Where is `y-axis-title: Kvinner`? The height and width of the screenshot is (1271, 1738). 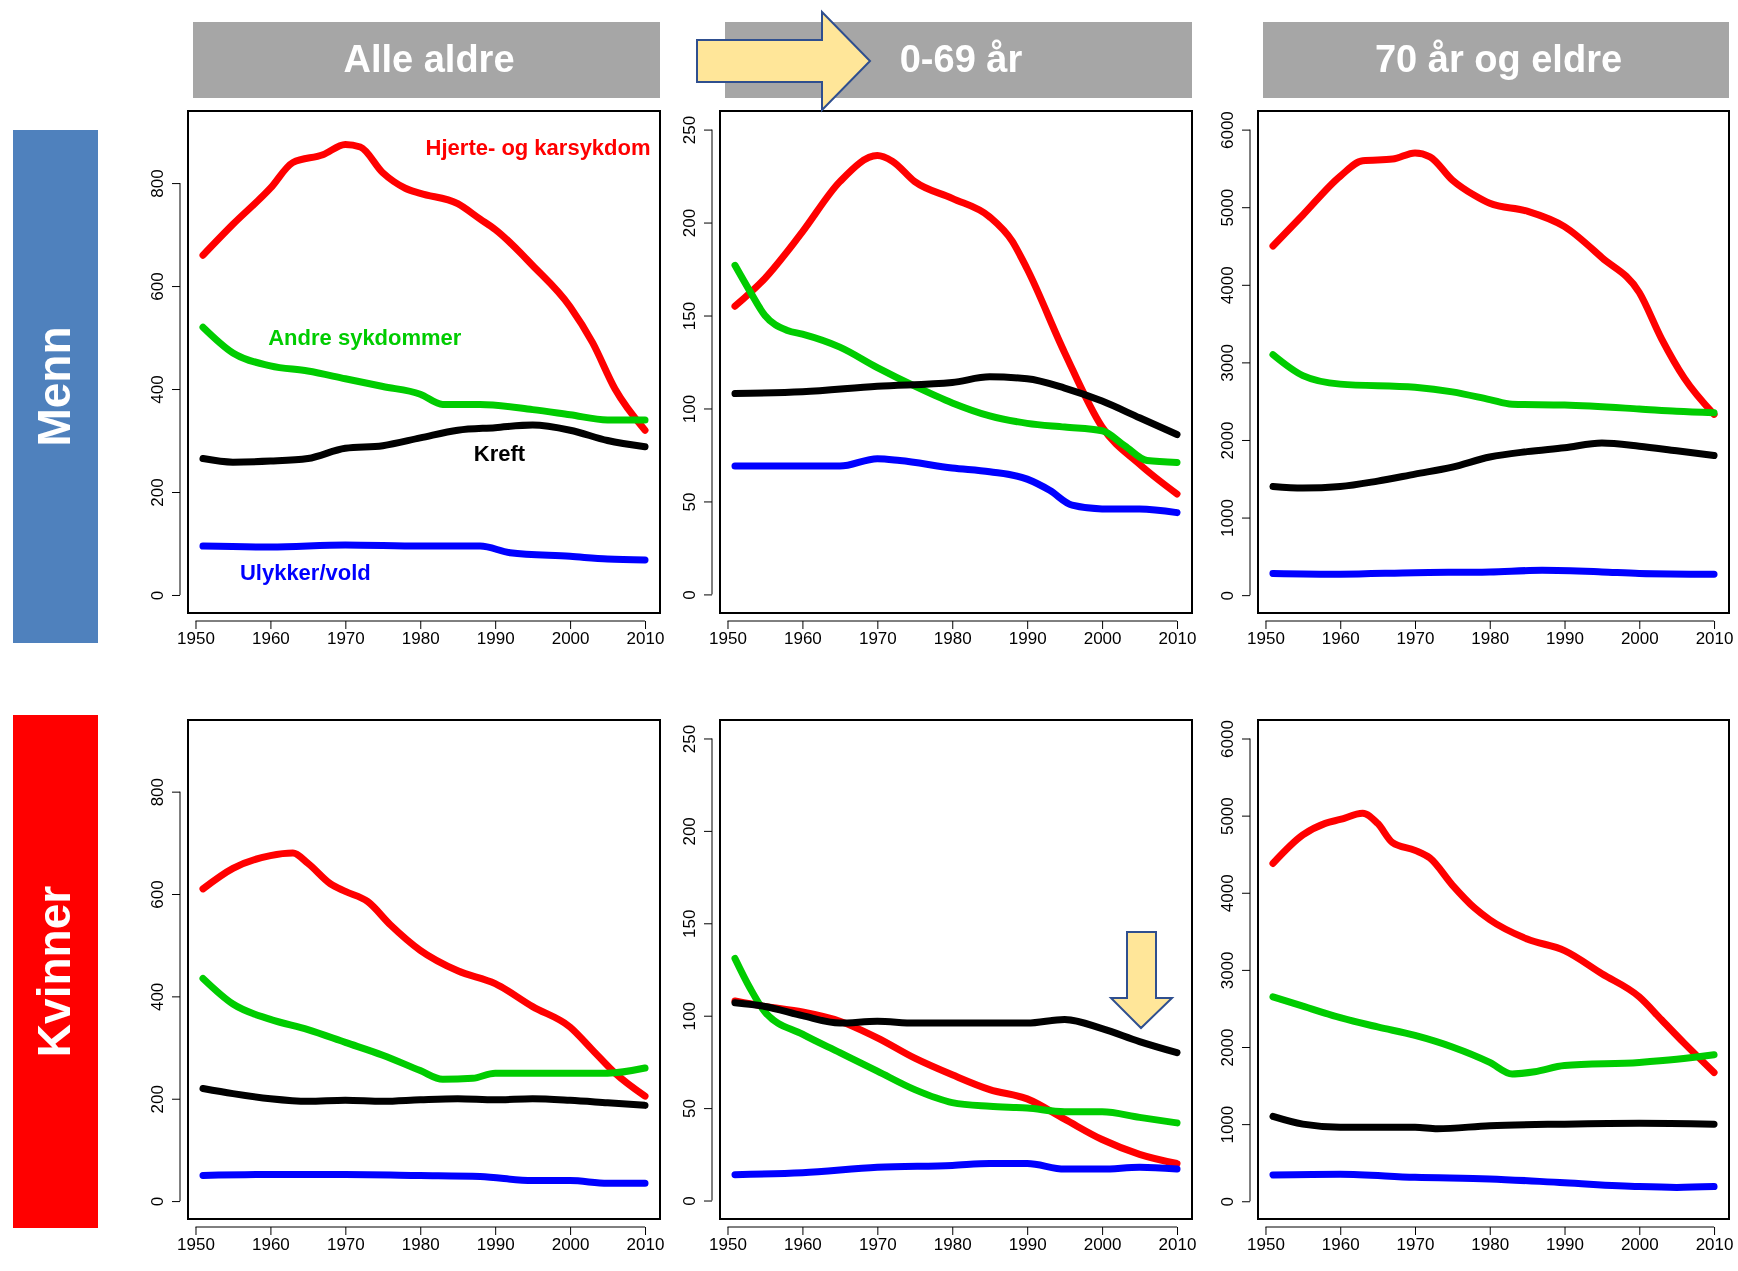
y-axis-title: Kvinner is located at coordinates (54, 971).